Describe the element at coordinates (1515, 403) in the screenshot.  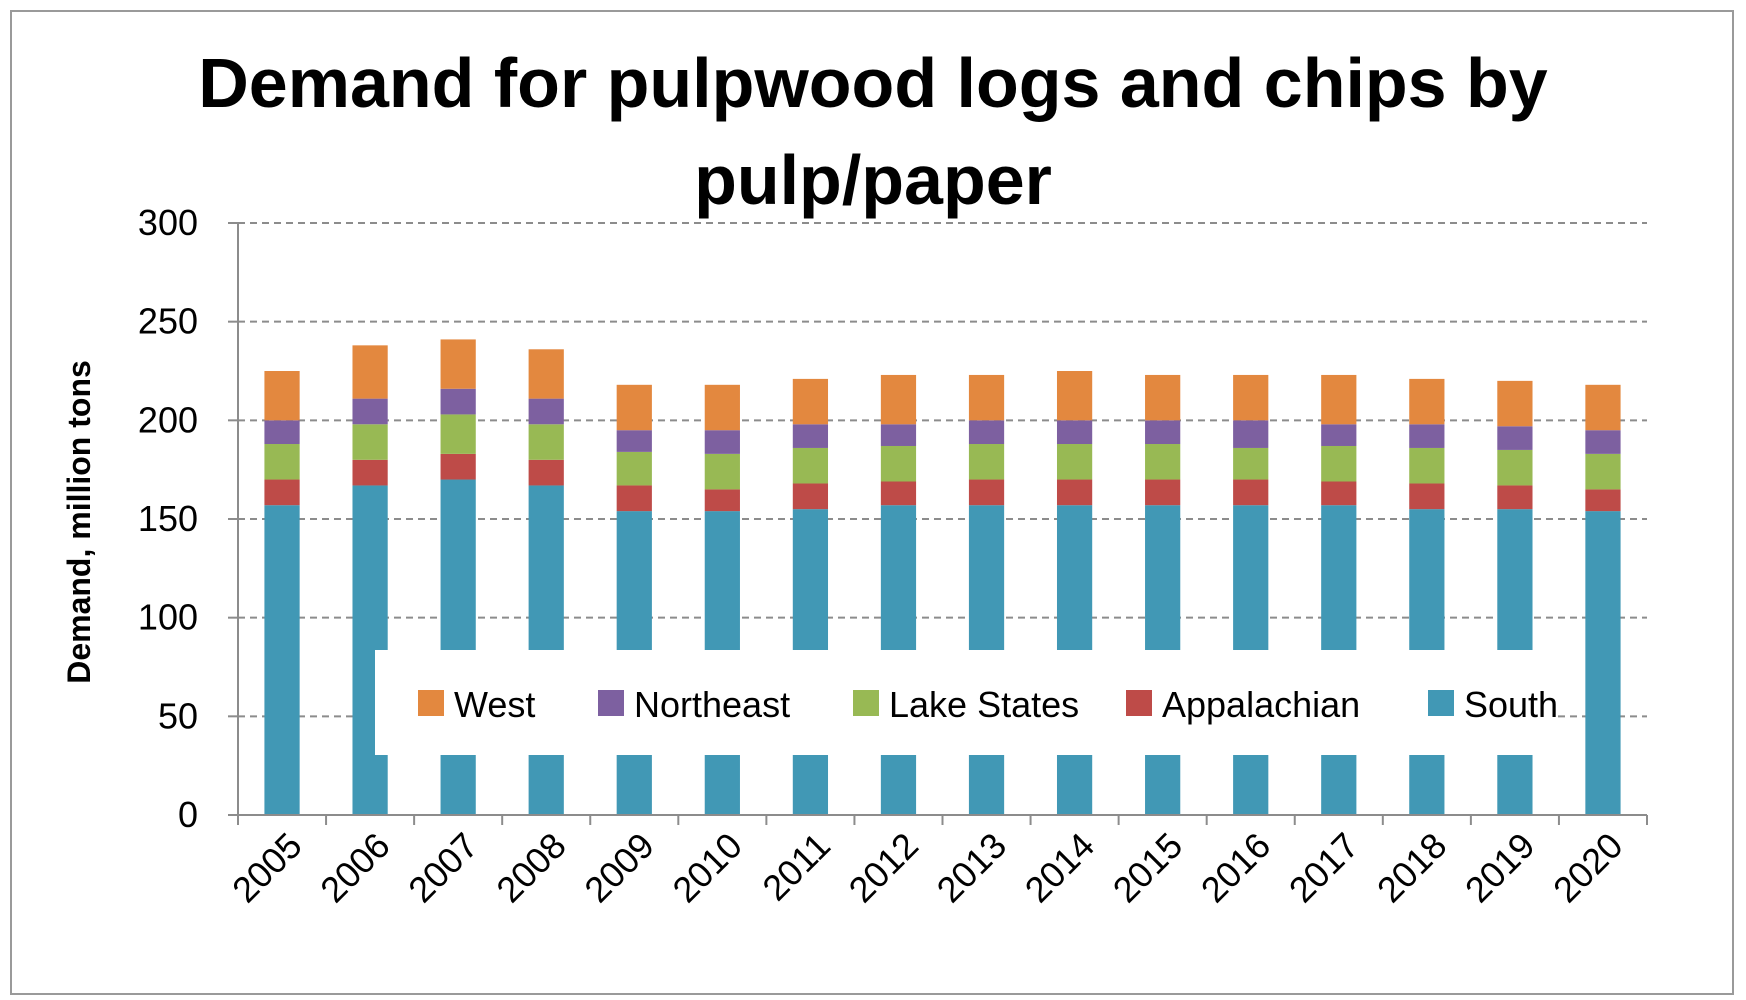
I see `bar-west-2019` at that location.